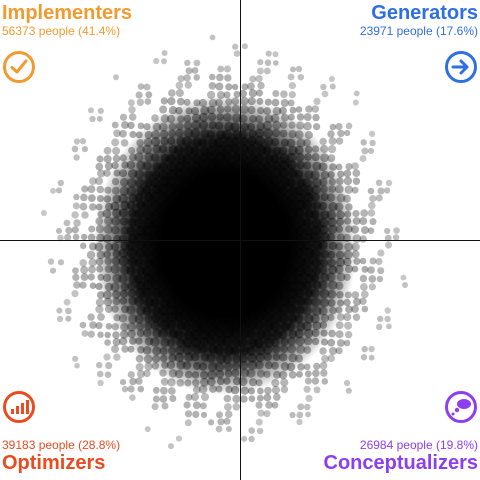 Image resolution: width=480 pixels, height=480 pixels. Describe the element at coordinates (61, 456) in the screenshot. I see `optimizers-quadrant-label: 39183 people (28.8%) Optimizers` at that location.